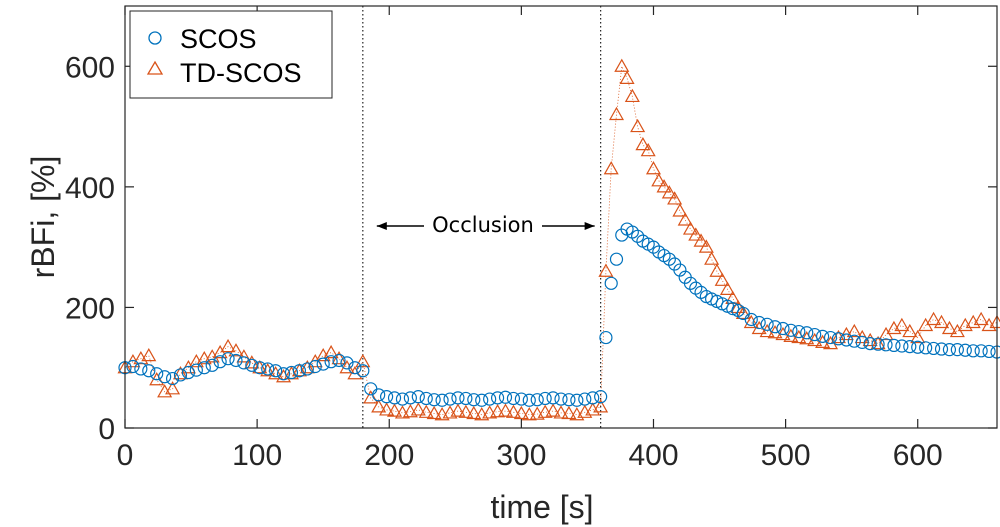 This screenshot has width=1000, height=527. I want to click on y-tick-label: 200, so click(90, 308).